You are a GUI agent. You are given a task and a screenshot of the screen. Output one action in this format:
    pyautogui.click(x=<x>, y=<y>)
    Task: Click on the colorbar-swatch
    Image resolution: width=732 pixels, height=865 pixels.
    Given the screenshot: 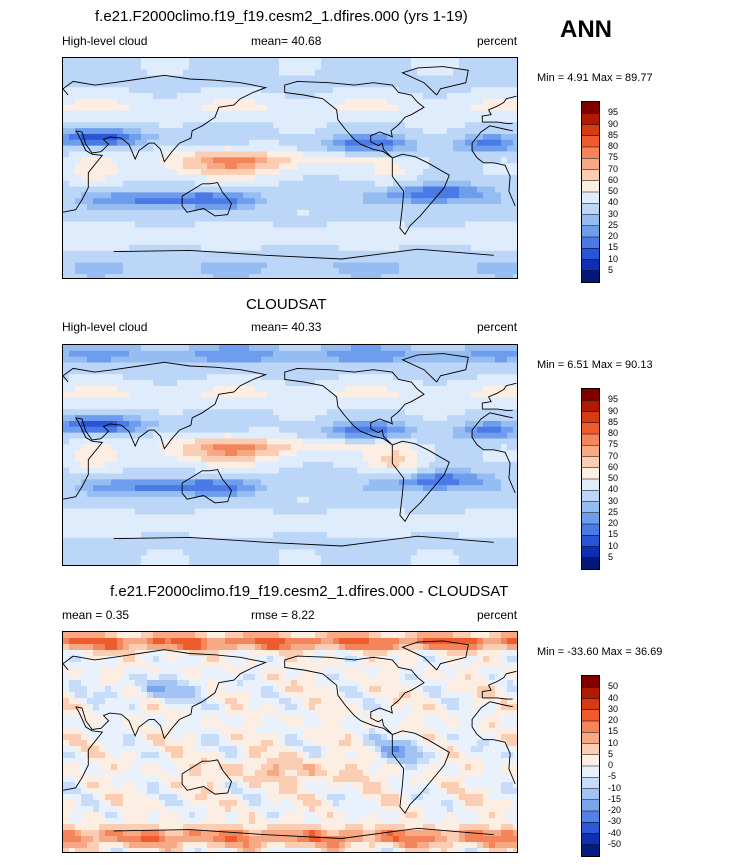 What is the action you would take?
    pyautogui.click(x=590, y=276)
    